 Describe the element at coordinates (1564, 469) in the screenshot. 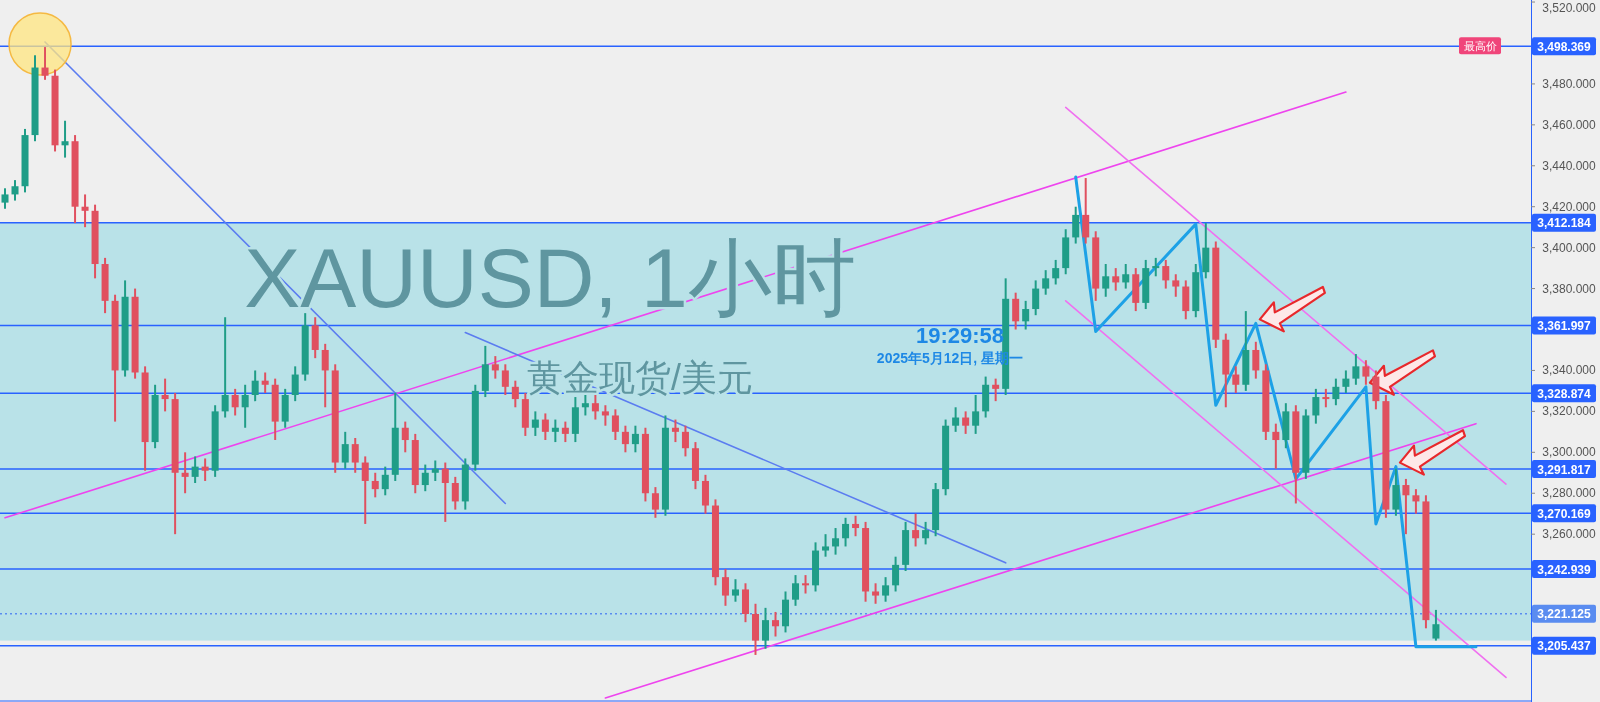

I see `ref-line-label: 3,291.817` at that location.